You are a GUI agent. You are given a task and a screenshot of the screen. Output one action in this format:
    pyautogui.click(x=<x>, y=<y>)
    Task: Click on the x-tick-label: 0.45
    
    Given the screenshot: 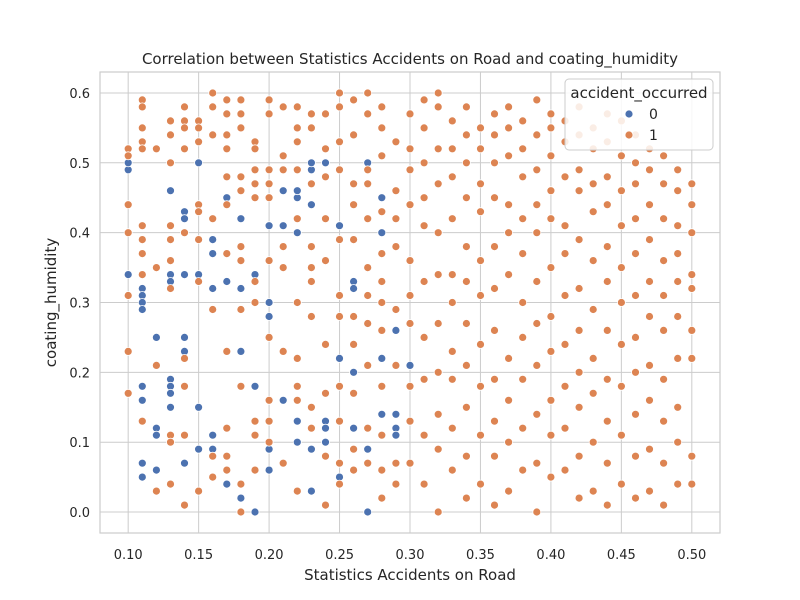 What is the action you would take?
    pyautogui.click(x=621, y=555)
    